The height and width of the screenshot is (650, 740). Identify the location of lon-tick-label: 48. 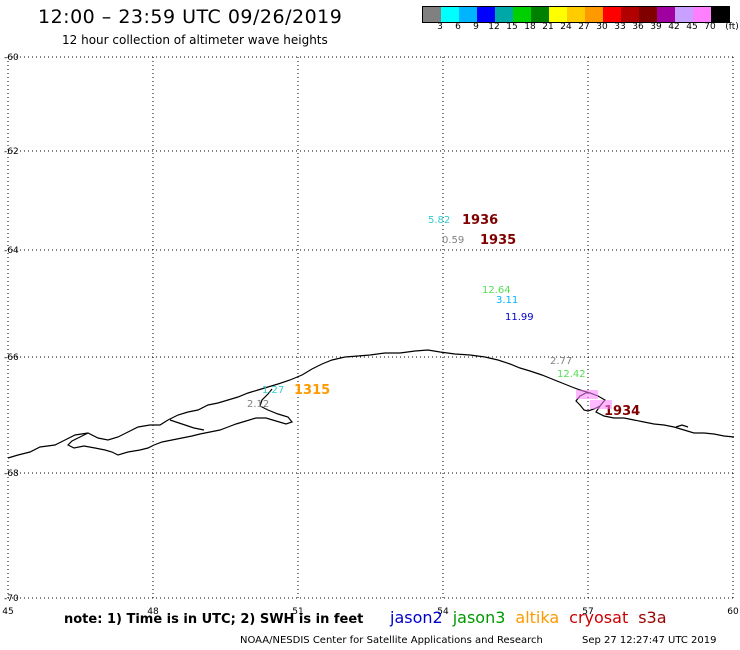
(153, 612).